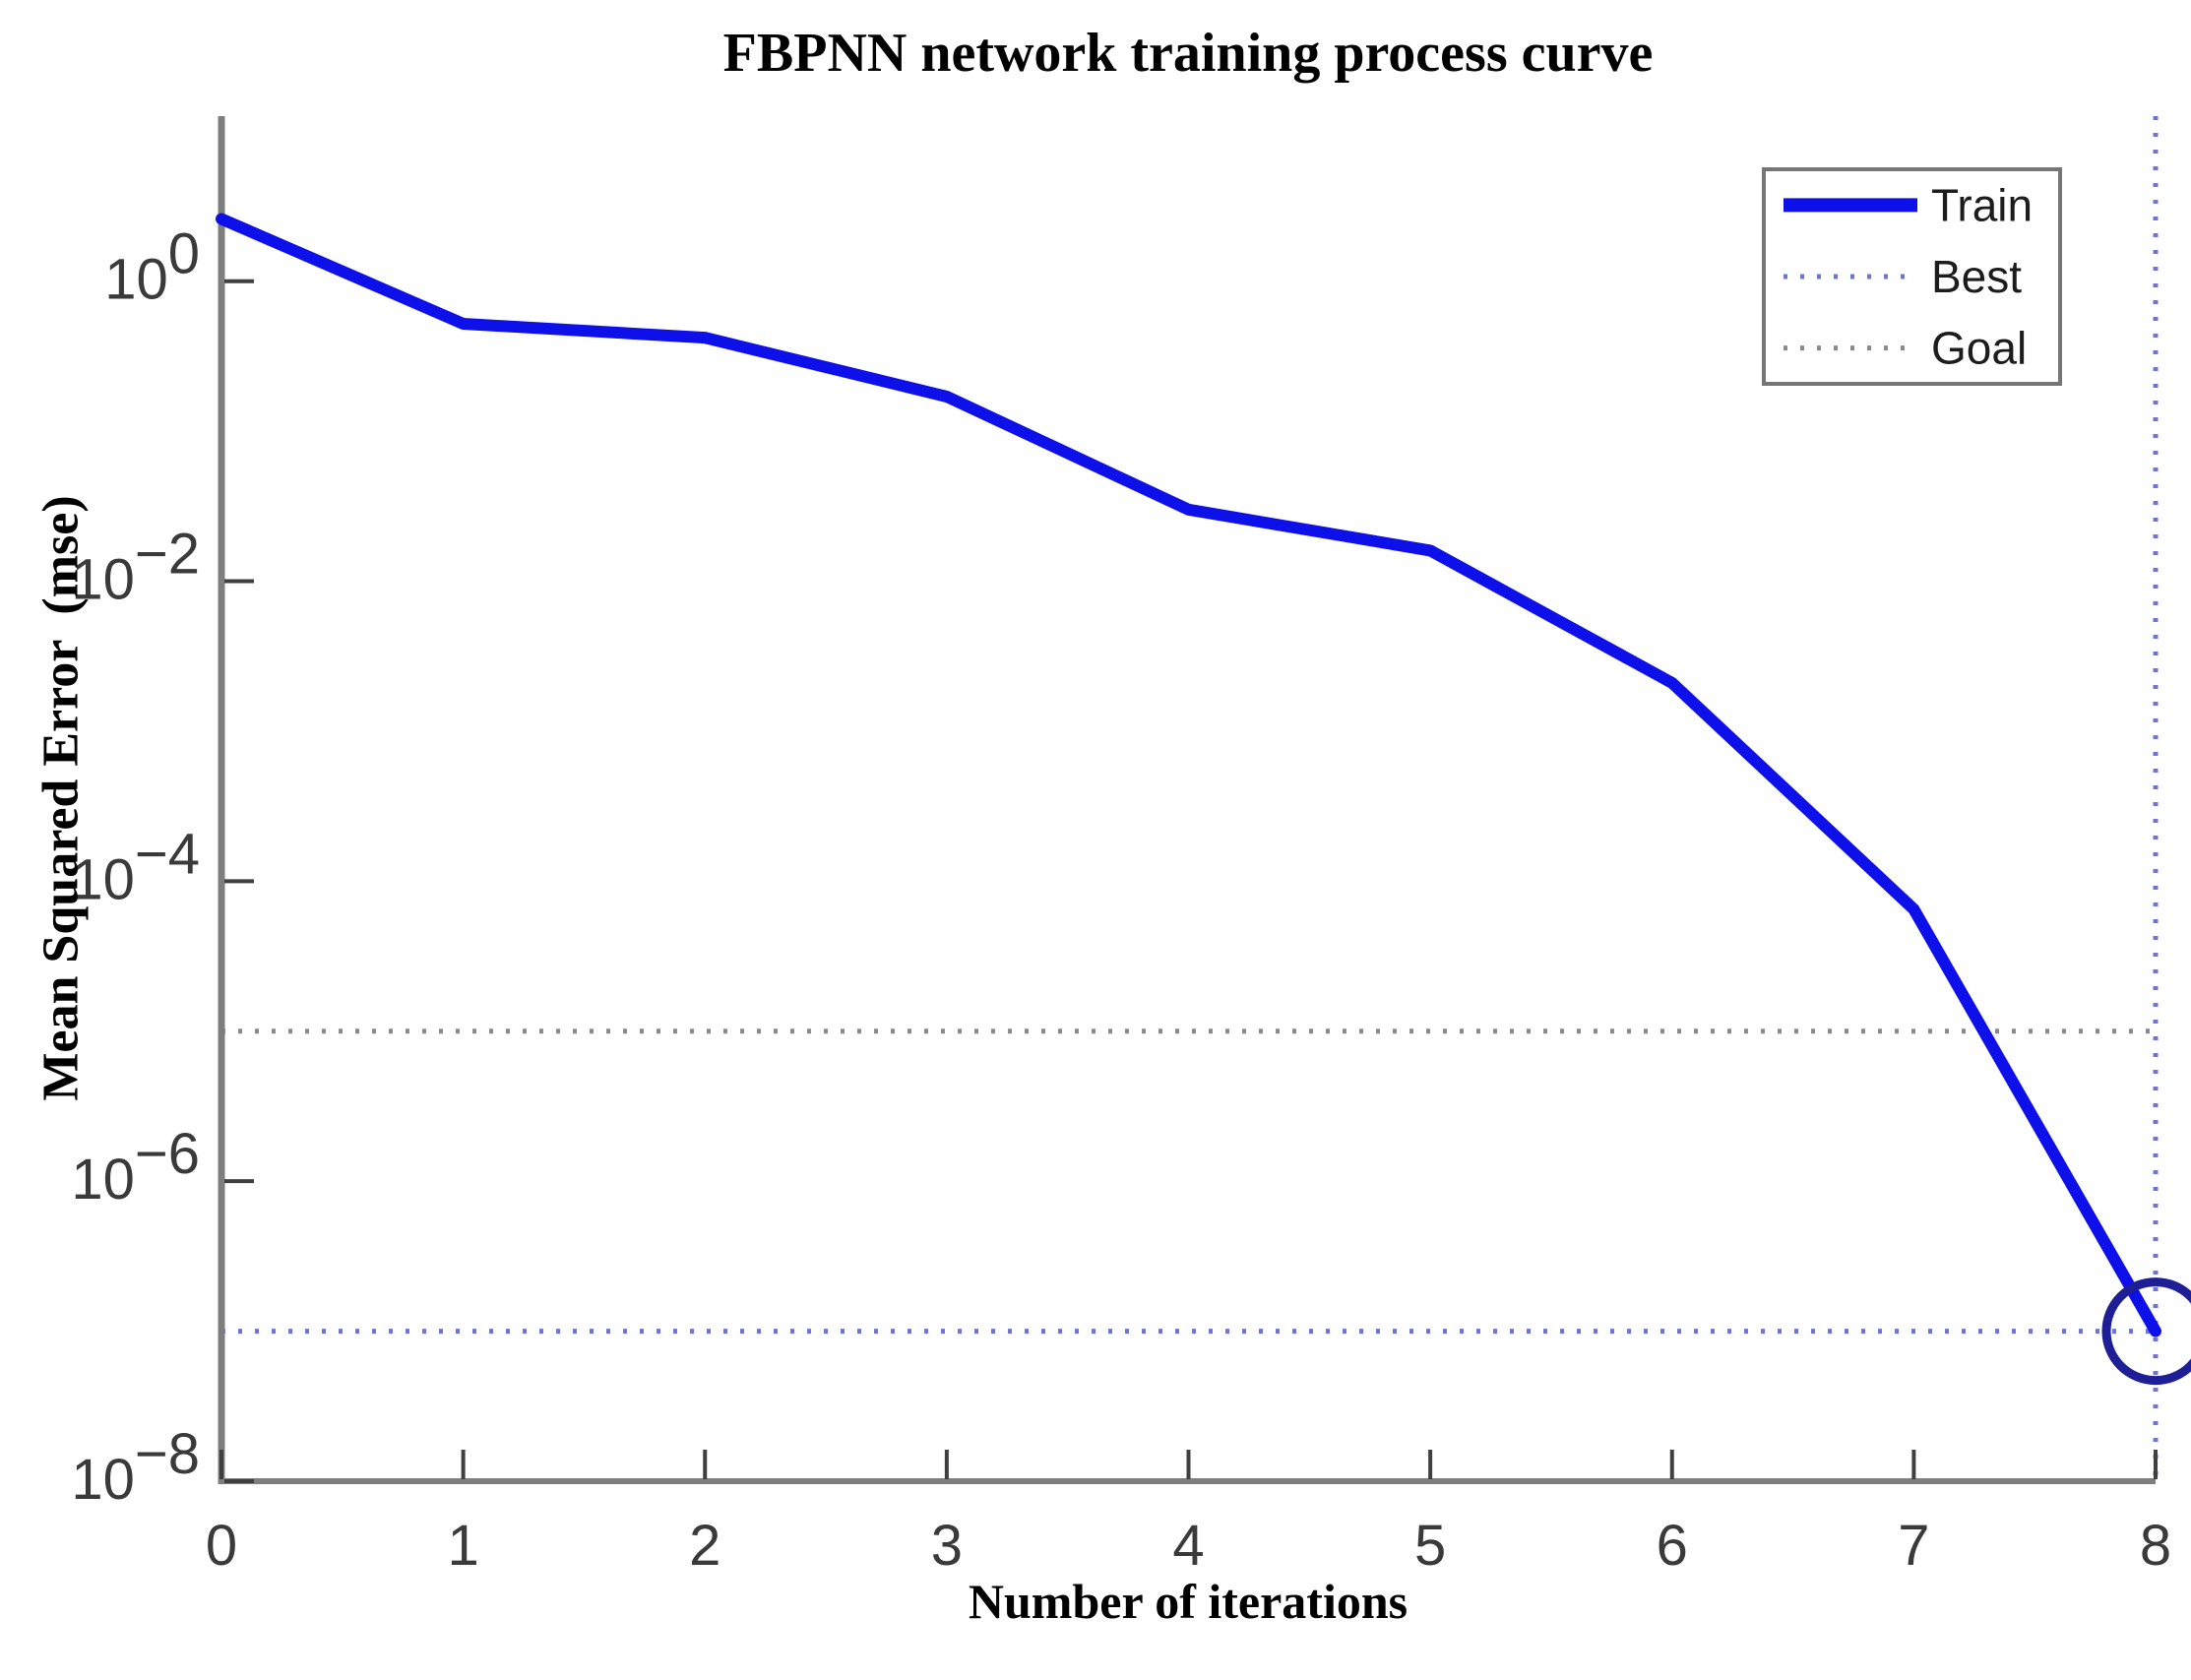  I want to click on y-tick-label: 10⁻², so click(136, 567).